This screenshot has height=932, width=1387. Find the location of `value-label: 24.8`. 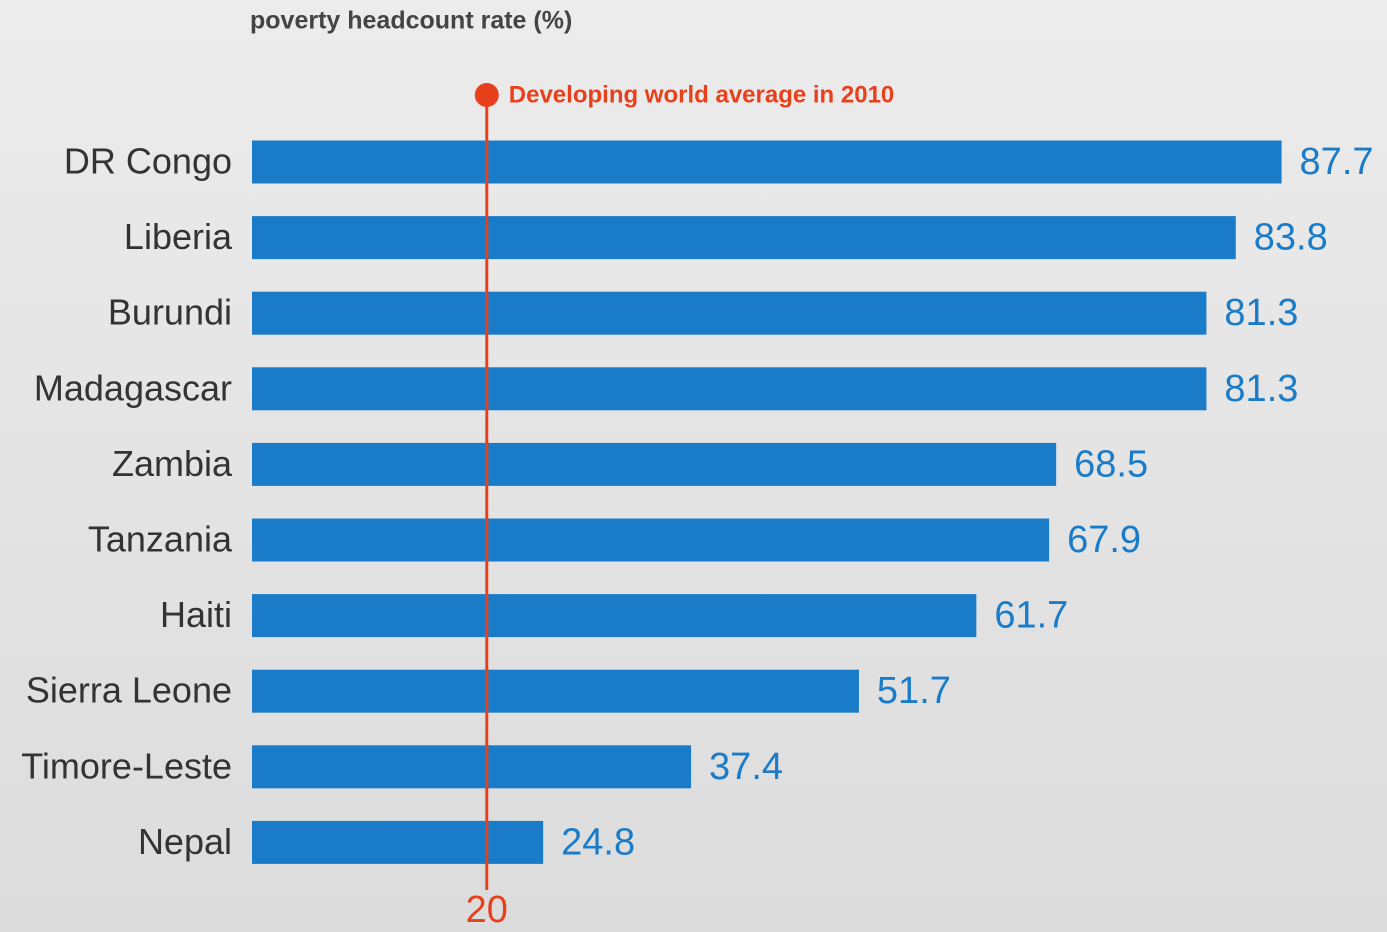

value-label: 24.8 is located at coordinates (598, 842).